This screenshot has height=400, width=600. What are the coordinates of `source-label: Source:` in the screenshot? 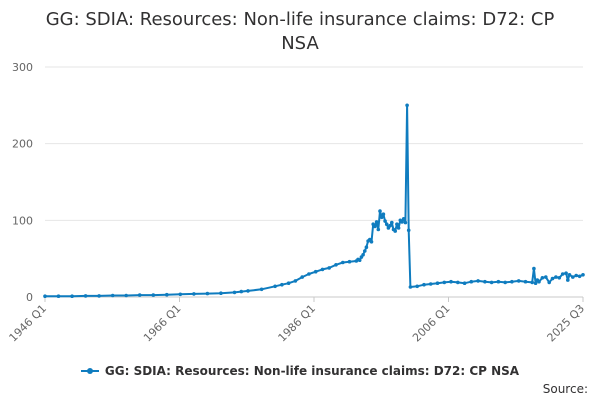 It's located at (565, 389).